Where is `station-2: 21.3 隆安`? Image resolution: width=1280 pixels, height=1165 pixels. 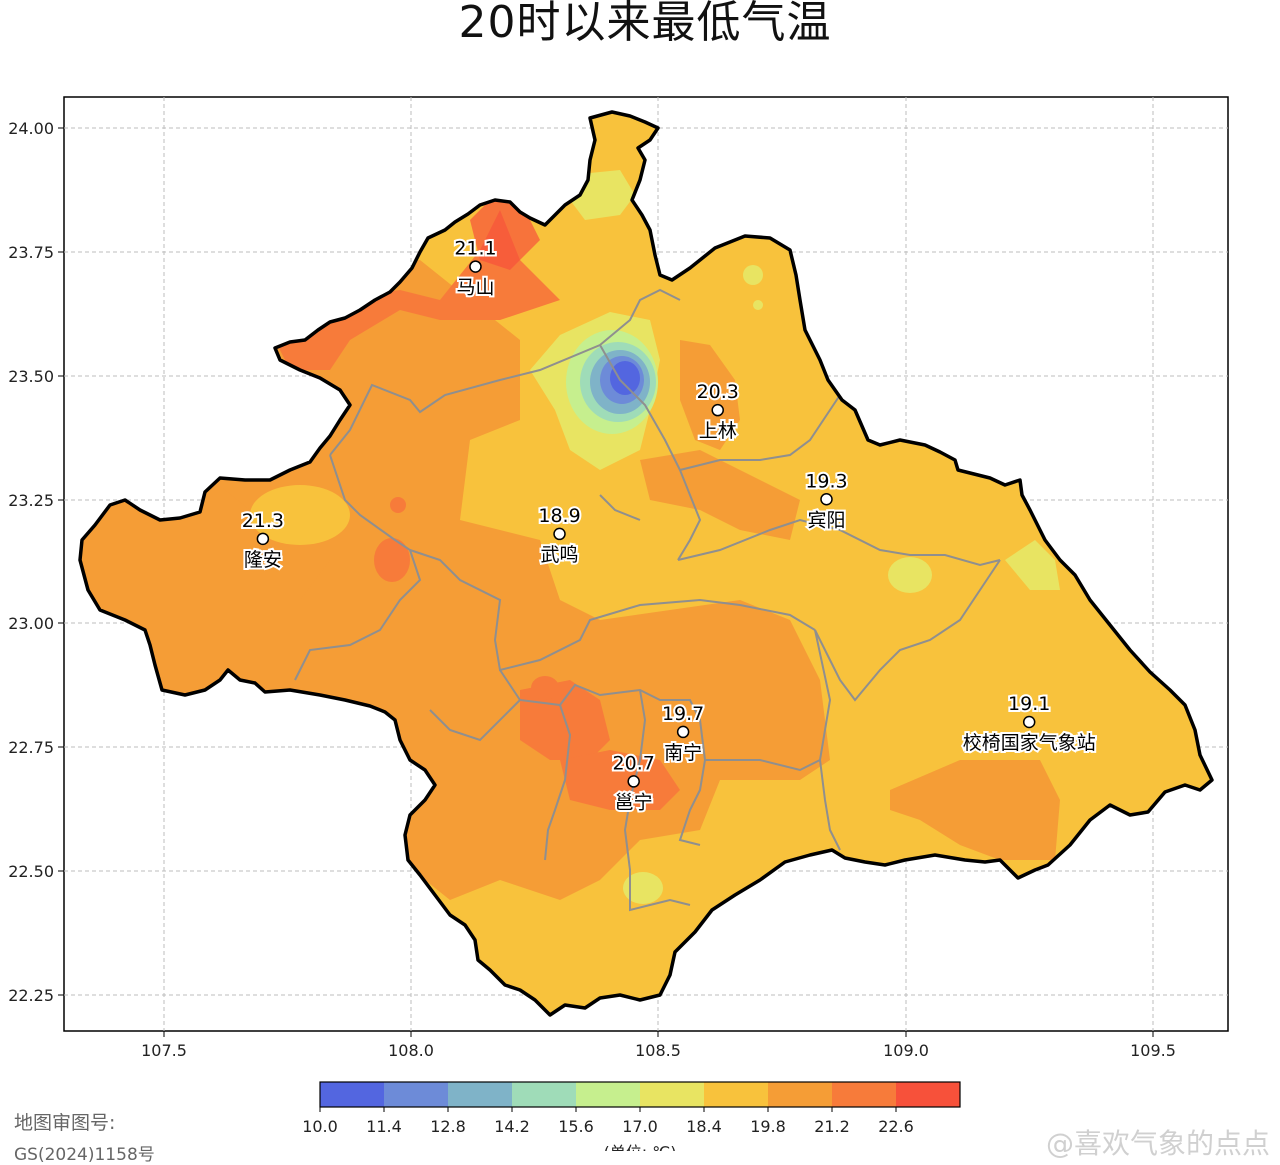 station-2: 21.3 隆安 is located at coordinates (263, 540).